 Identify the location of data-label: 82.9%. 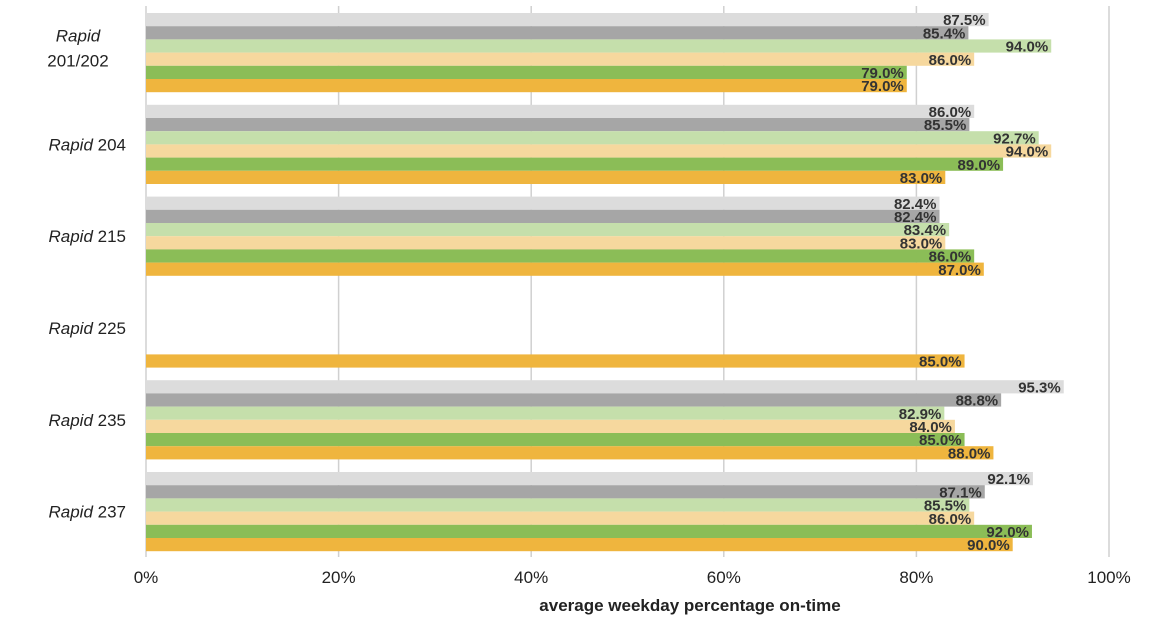
(920, 414).